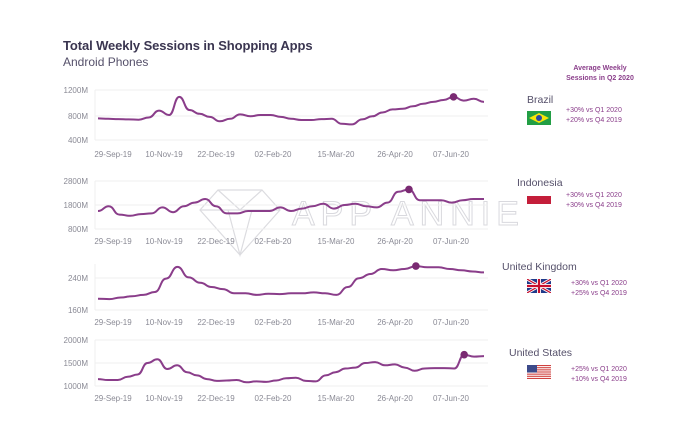  Describe the element at coordinates (594, 110) in the screenshot. I see `brazil-stat-q1: +30% vs Q1 2020` at that location.